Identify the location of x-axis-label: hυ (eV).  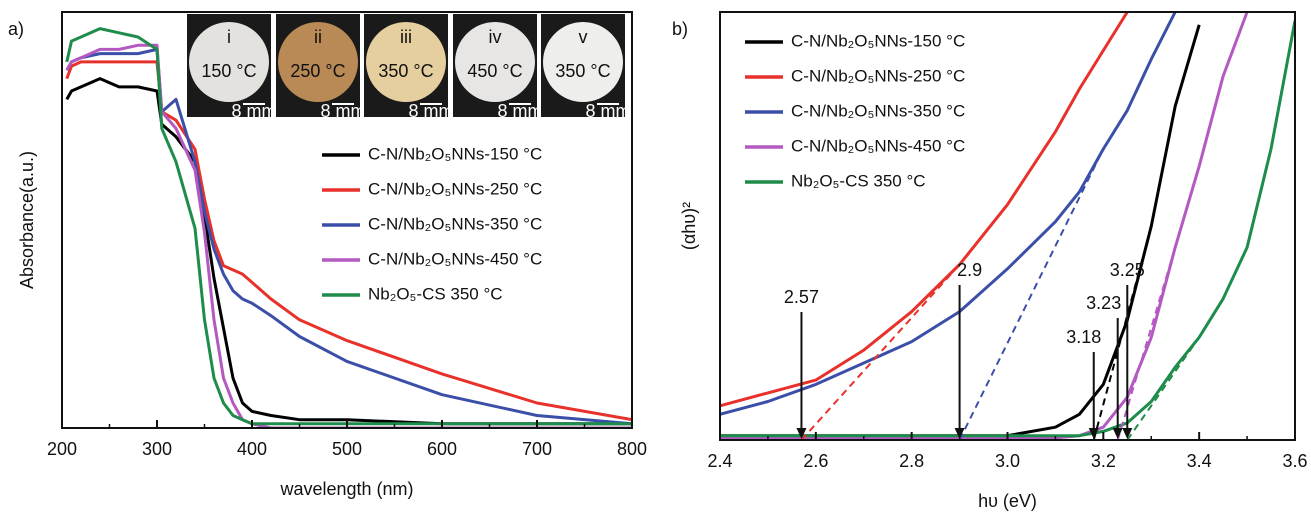
(1007, 501).